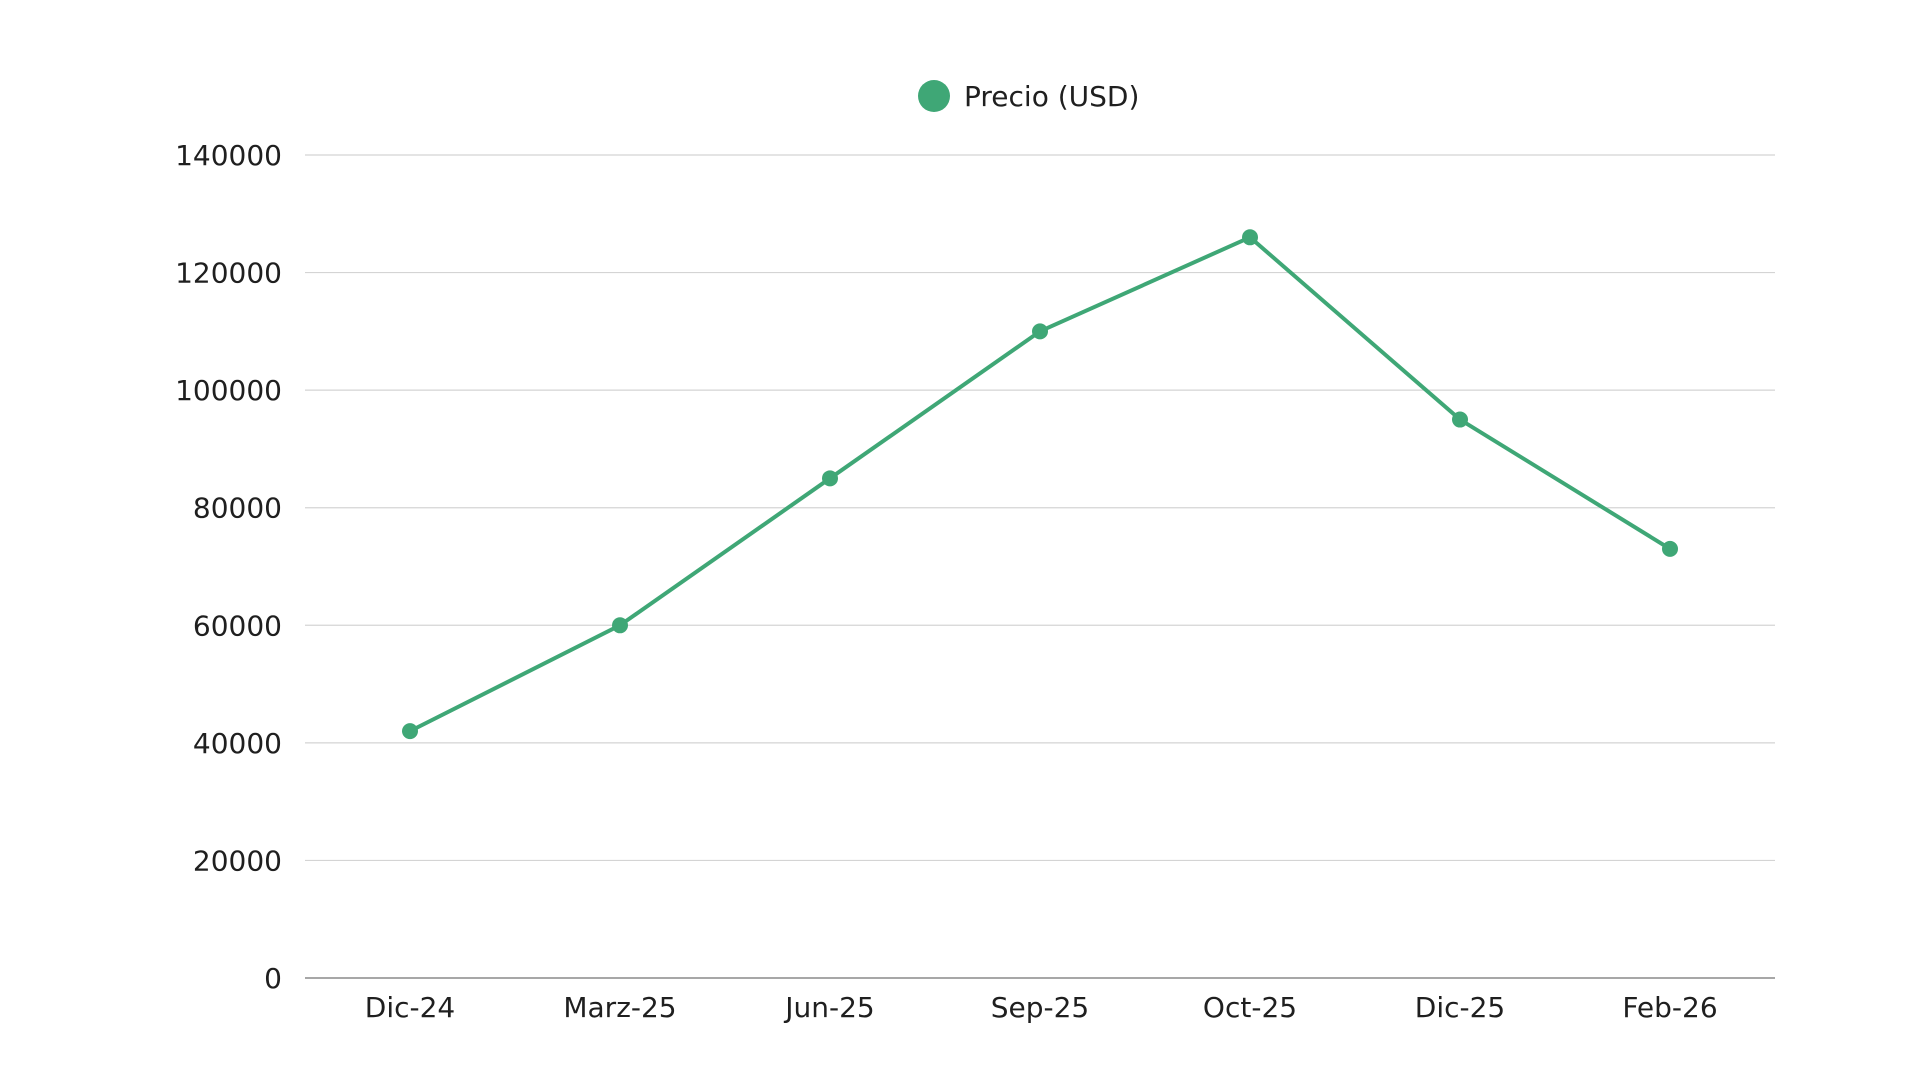 This screenshot has width=1920, height=1084. Describe the element at coordinates (410, 1007) in the screenshot. I see `x-tick-label: Dic-24` at that location.